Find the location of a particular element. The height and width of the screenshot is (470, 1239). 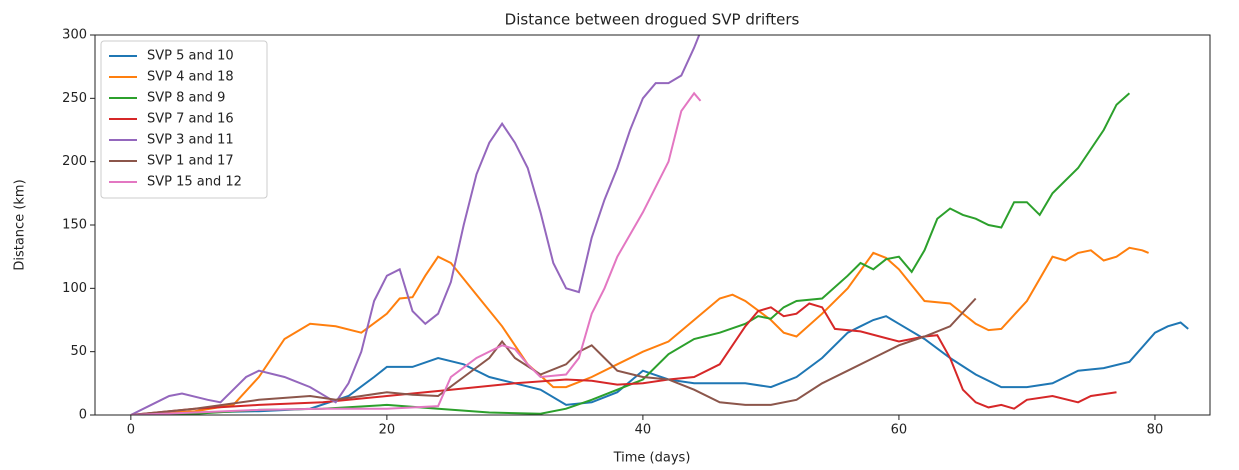

y-tick-label: 300 is located at coordinates (74, 35).